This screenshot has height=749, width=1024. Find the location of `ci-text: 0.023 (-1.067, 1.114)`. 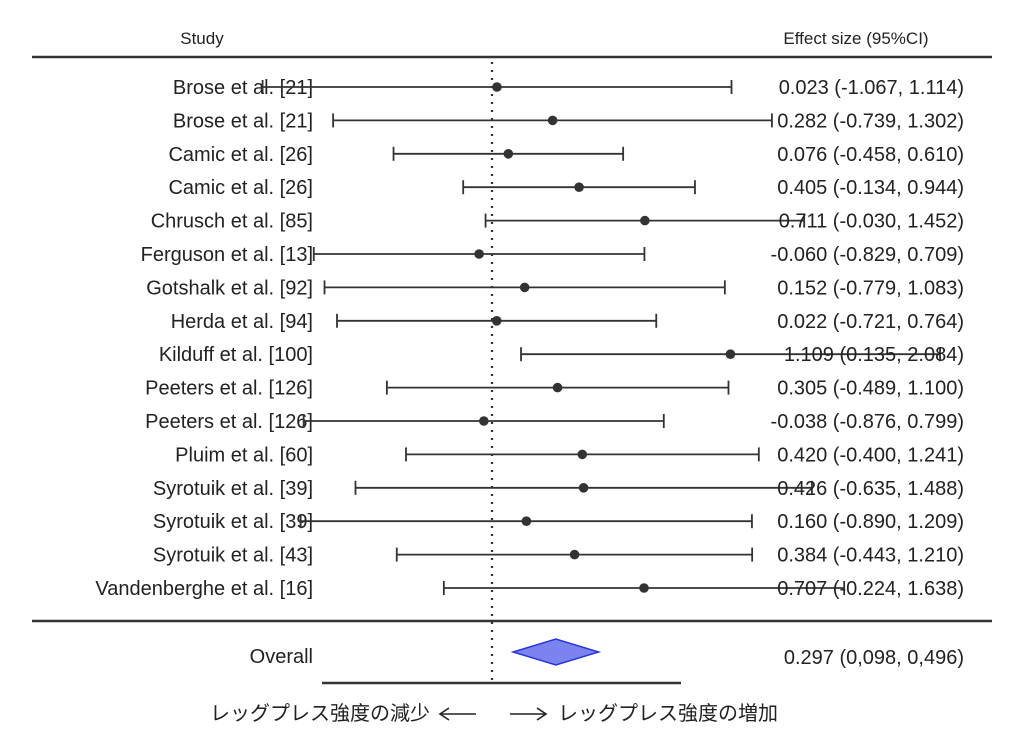

ci-text: 0.023 (-1.067, 1.114) is located at coordinates (871, 88).